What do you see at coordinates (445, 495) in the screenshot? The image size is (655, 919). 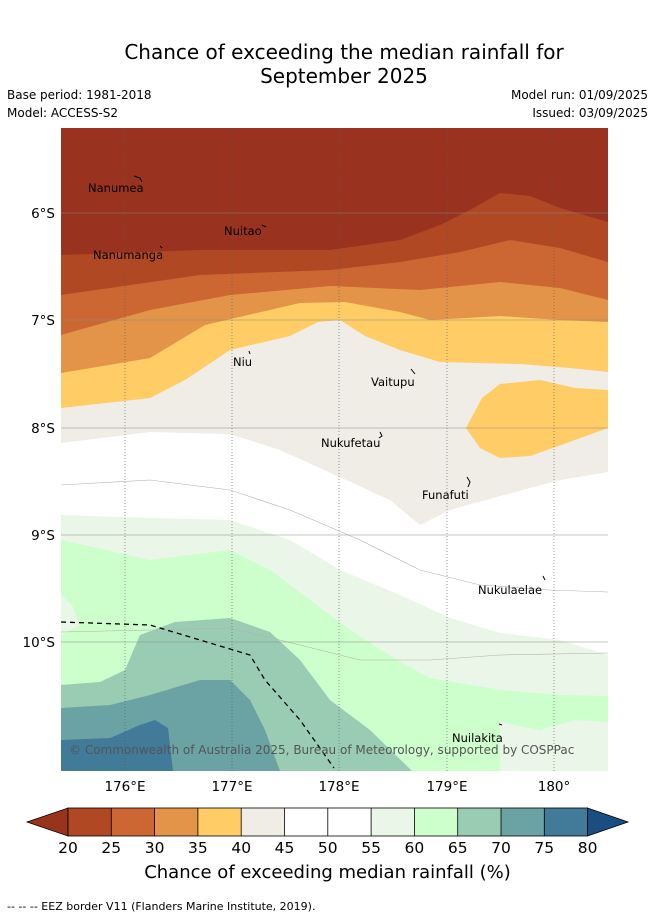 I see `label-funafuti: Funafuti` at bounding box center [445, 495].